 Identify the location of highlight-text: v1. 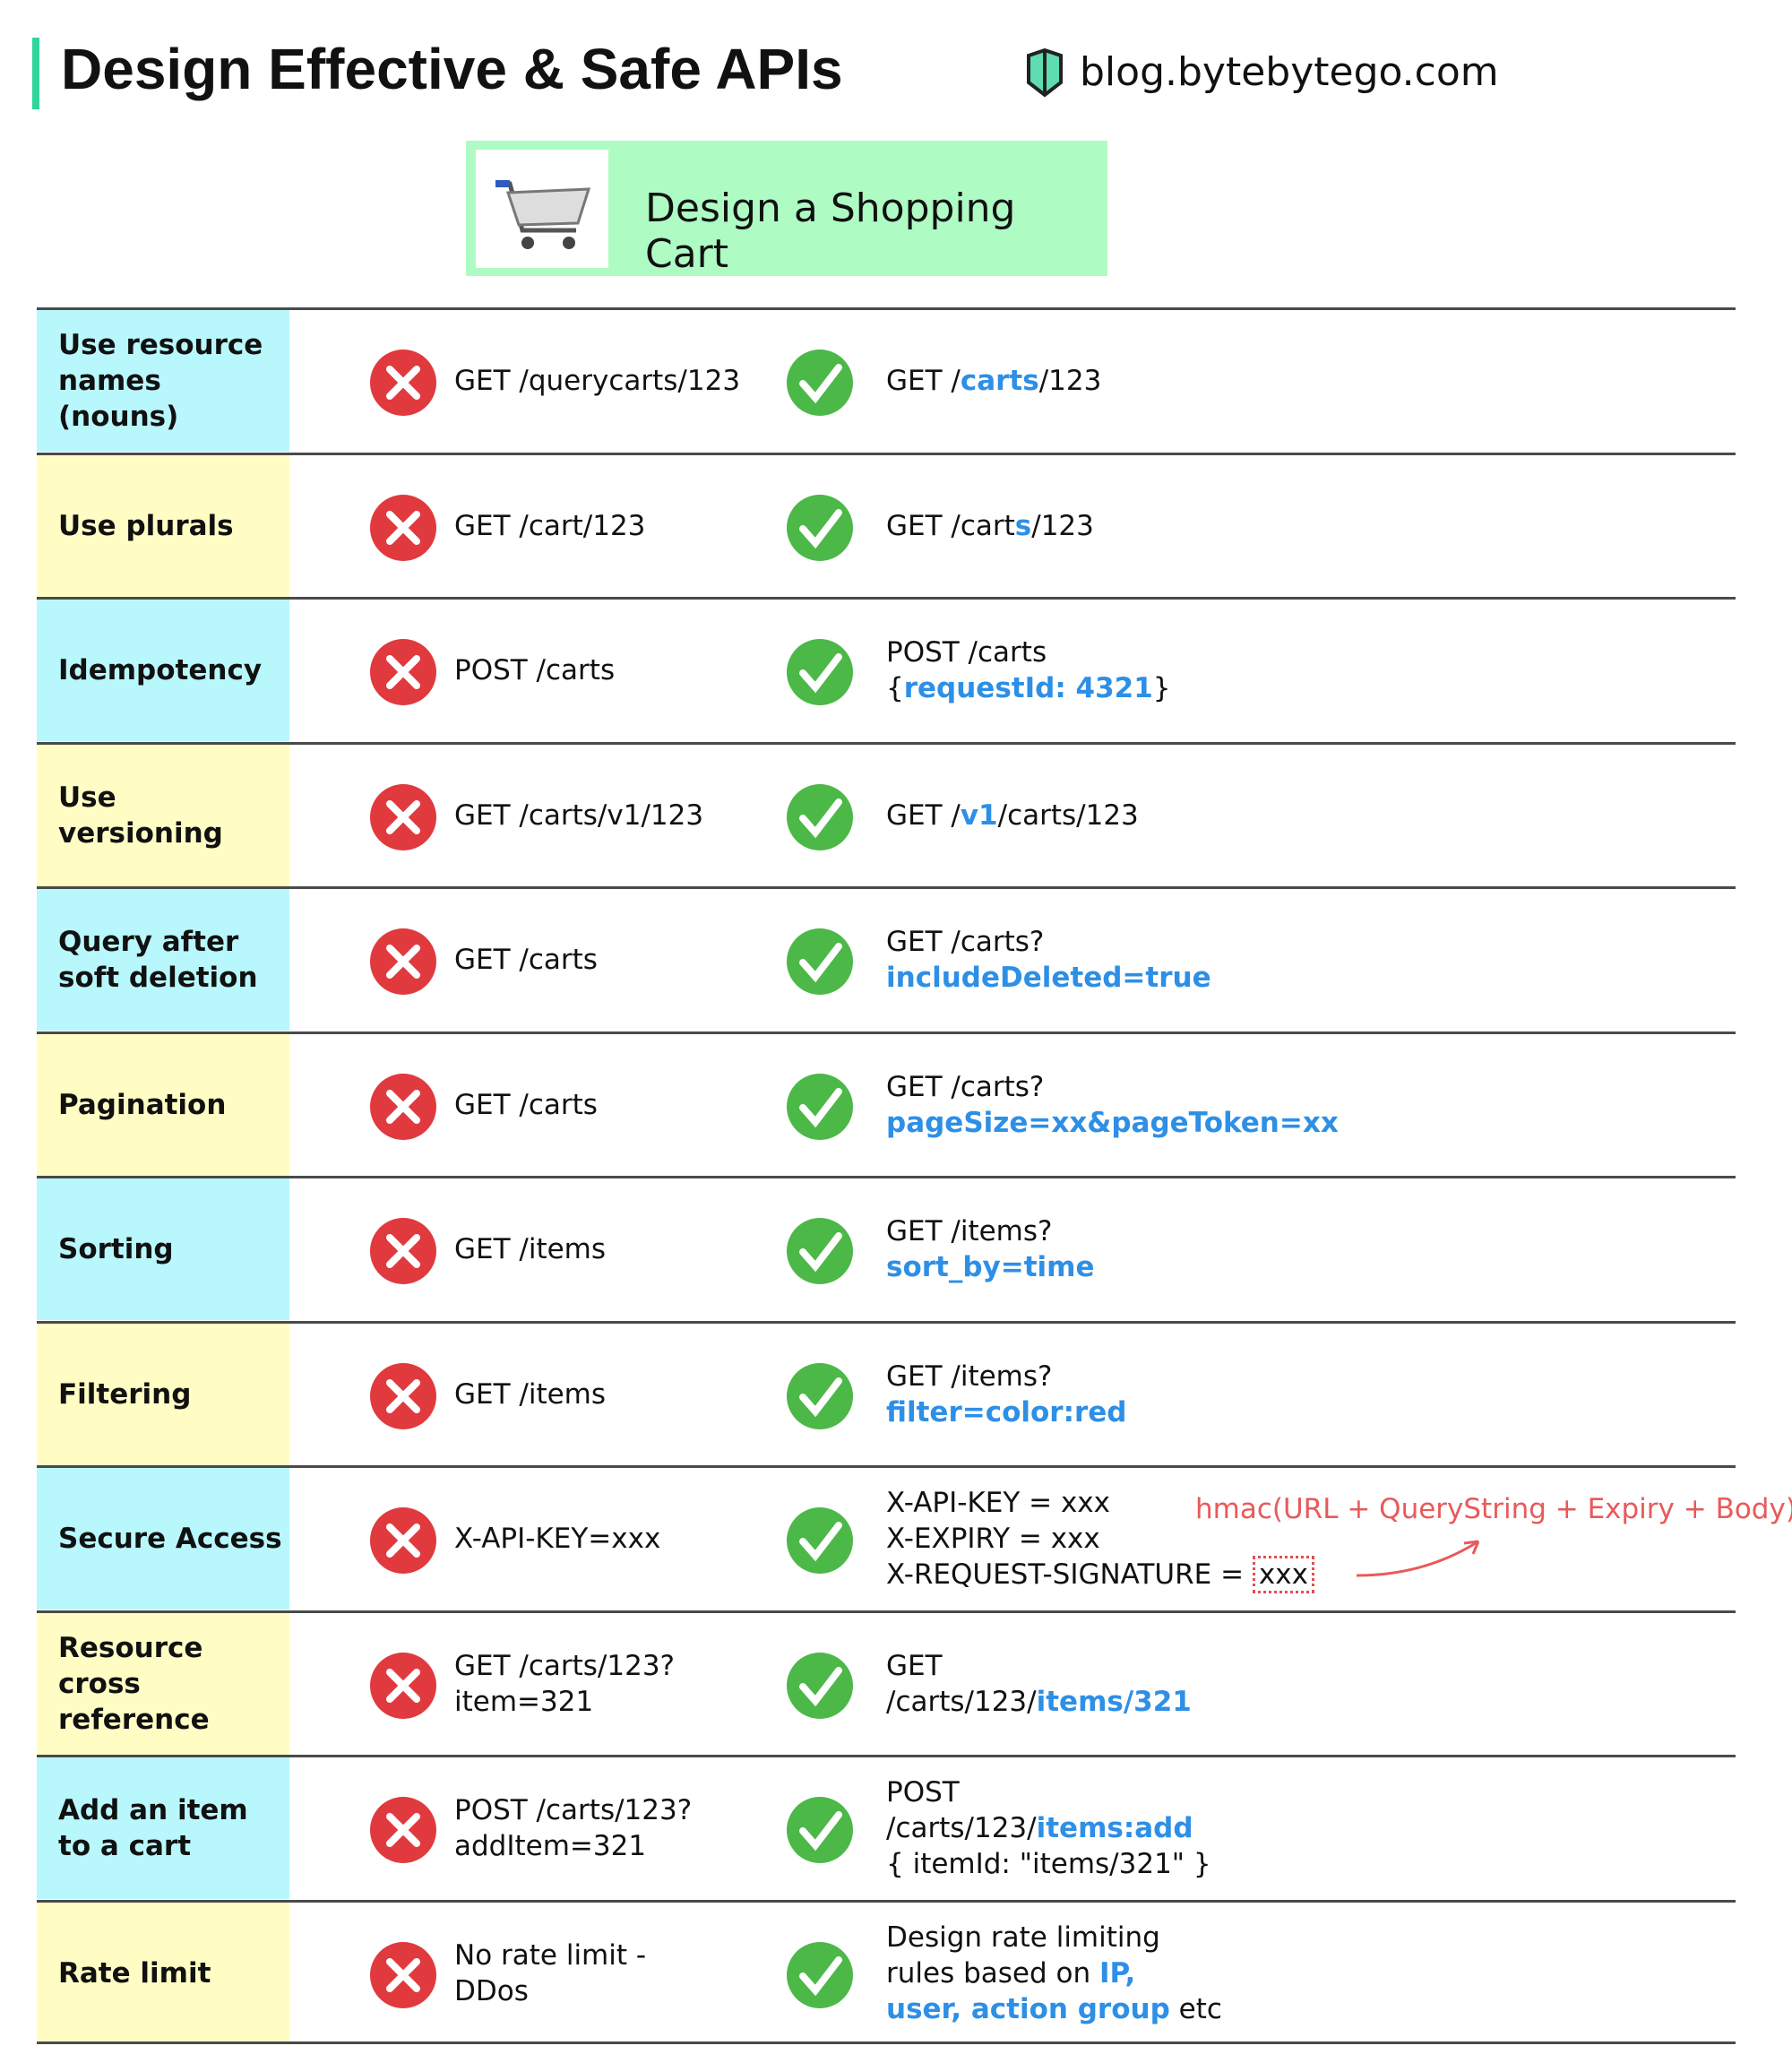
(979, 815).